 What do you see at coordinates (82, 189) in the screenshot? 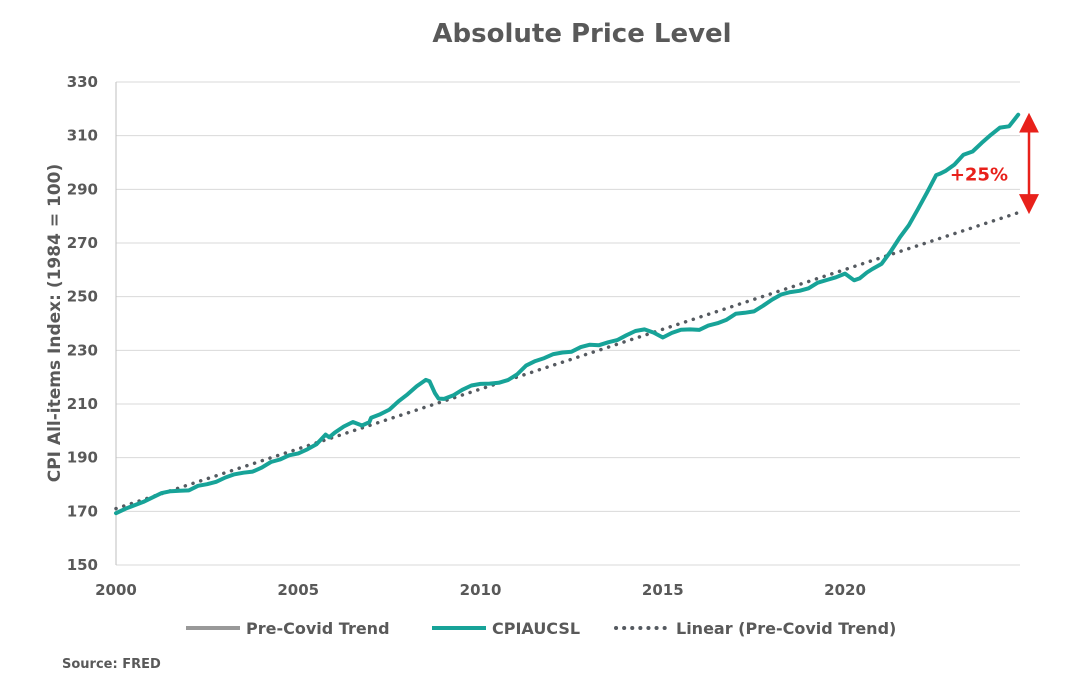
I see `y-tick-label: 290` at bounding box center [82, 189].